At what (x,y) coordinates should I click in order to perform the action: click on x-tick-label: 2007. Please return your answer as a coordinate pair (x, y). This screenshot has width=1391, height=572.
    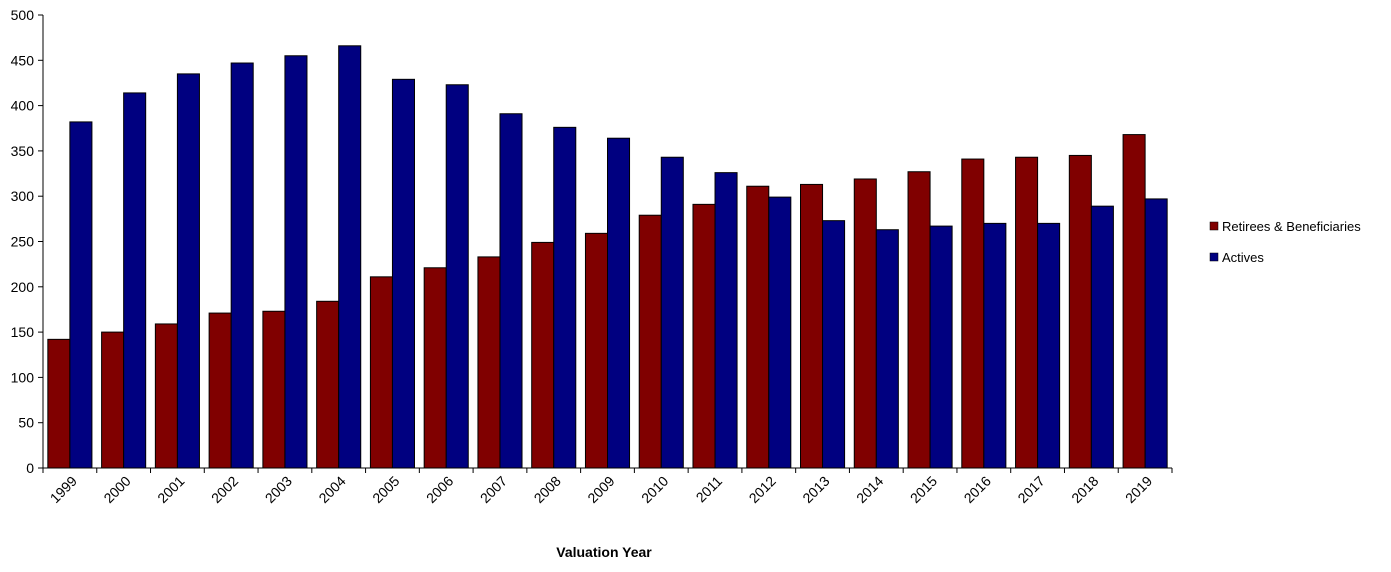
    Looking at the image, I should click on (493, 489).